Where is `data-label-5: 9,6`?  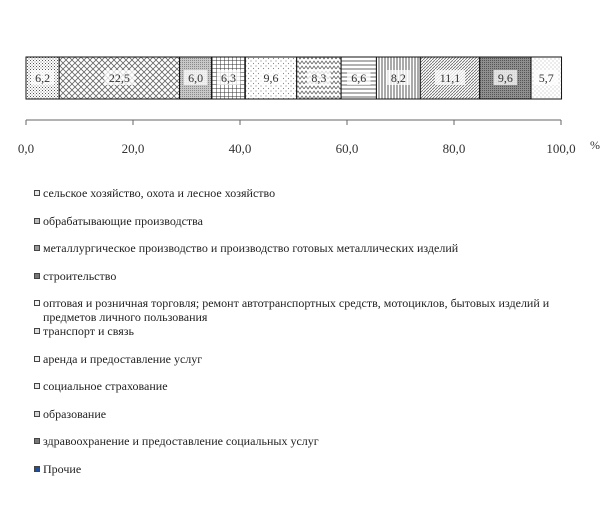
data-label-5: 9,6 is located at coordinates (271, 78).